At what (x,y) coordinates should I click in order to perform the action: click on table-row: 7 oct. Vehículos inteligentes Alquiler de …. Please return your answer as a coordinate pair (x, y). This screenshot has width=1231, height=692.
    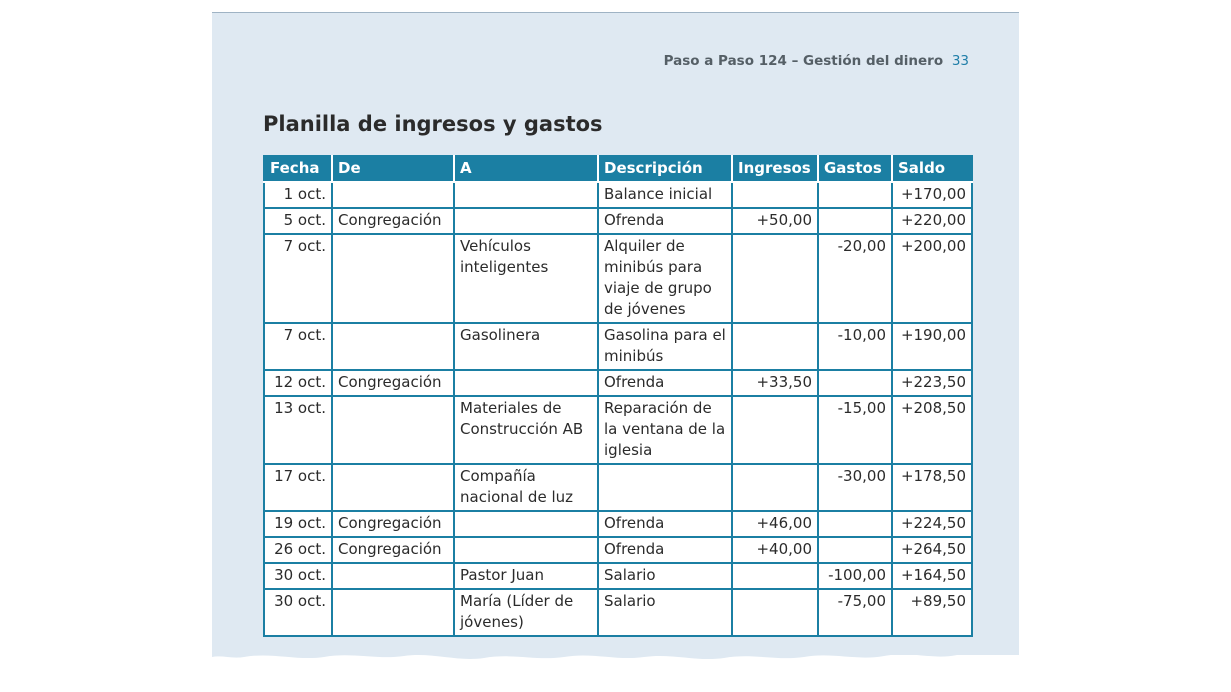
    Looking at the image, I should click on (618, 278).